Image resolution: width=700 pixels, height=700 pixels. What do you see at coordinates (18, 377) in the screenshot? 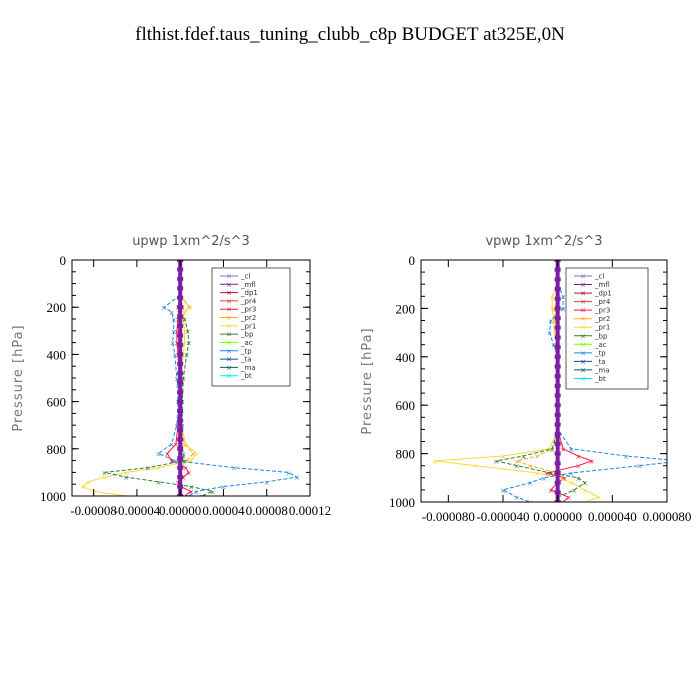
I see `y-axis-label: Pressure [hPa]` at bounding box center [18, 377].